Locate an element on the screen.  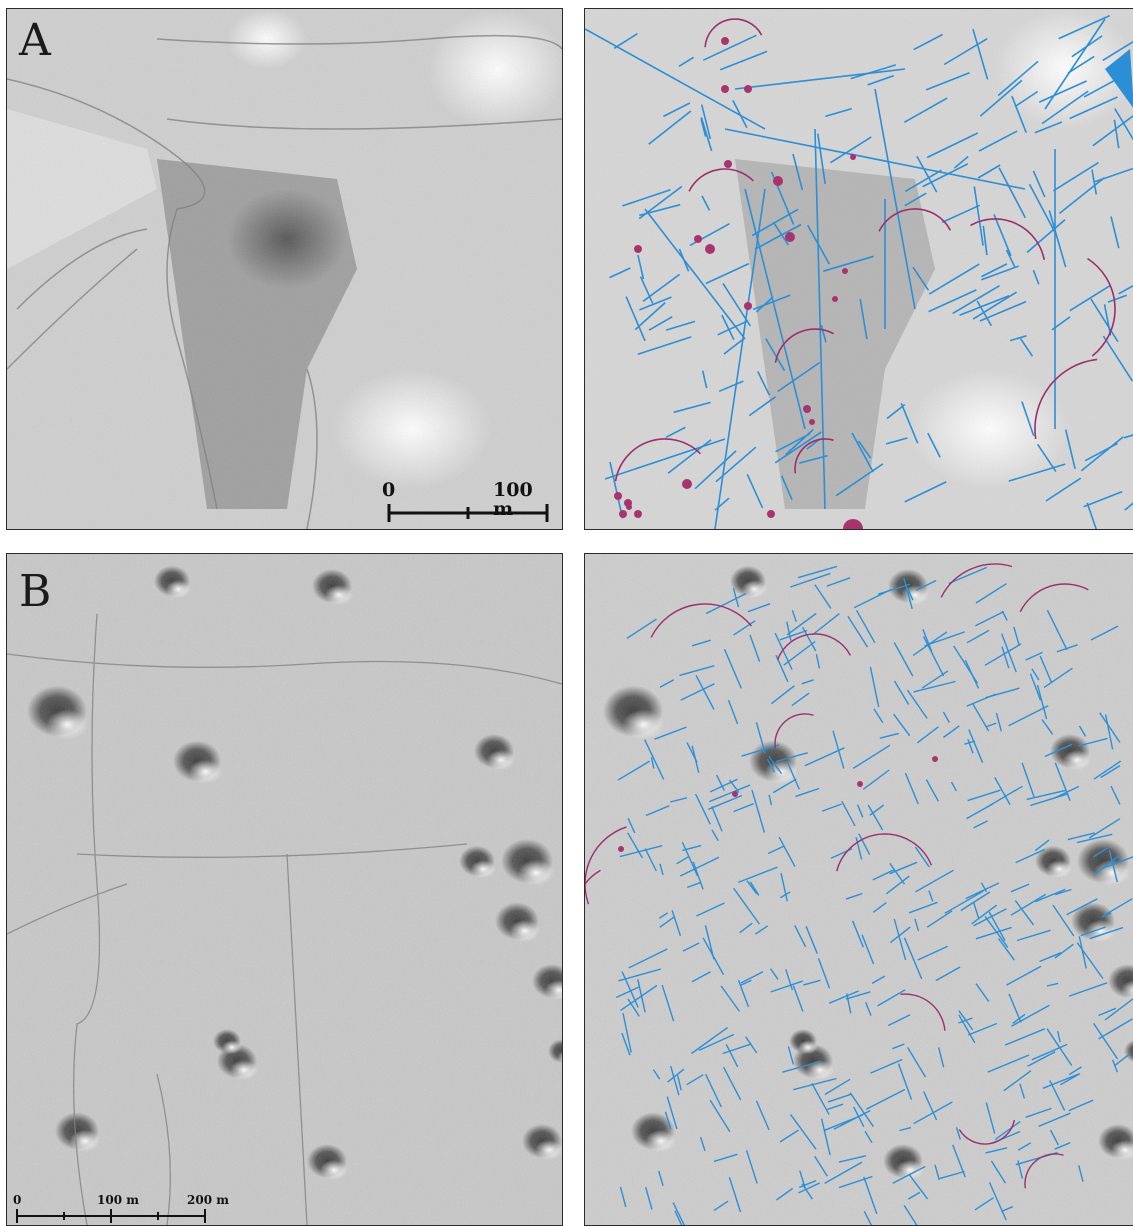
scale-label-start: 0 is located at coordinates (389, 490).